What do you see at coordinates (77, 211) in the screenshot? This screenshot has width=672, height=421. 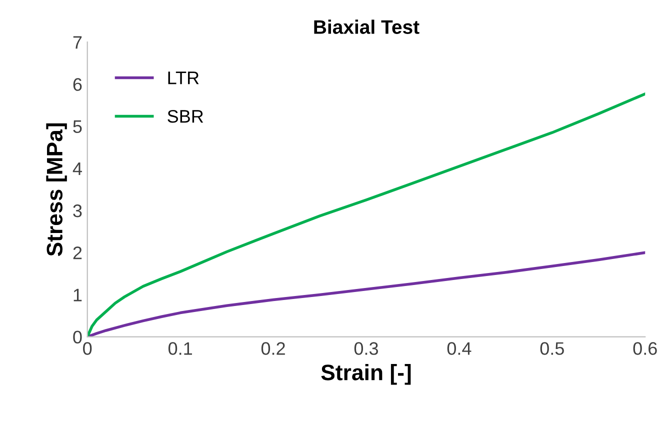 I see `y-tick-label: 3` at bounding box center [77, 211].